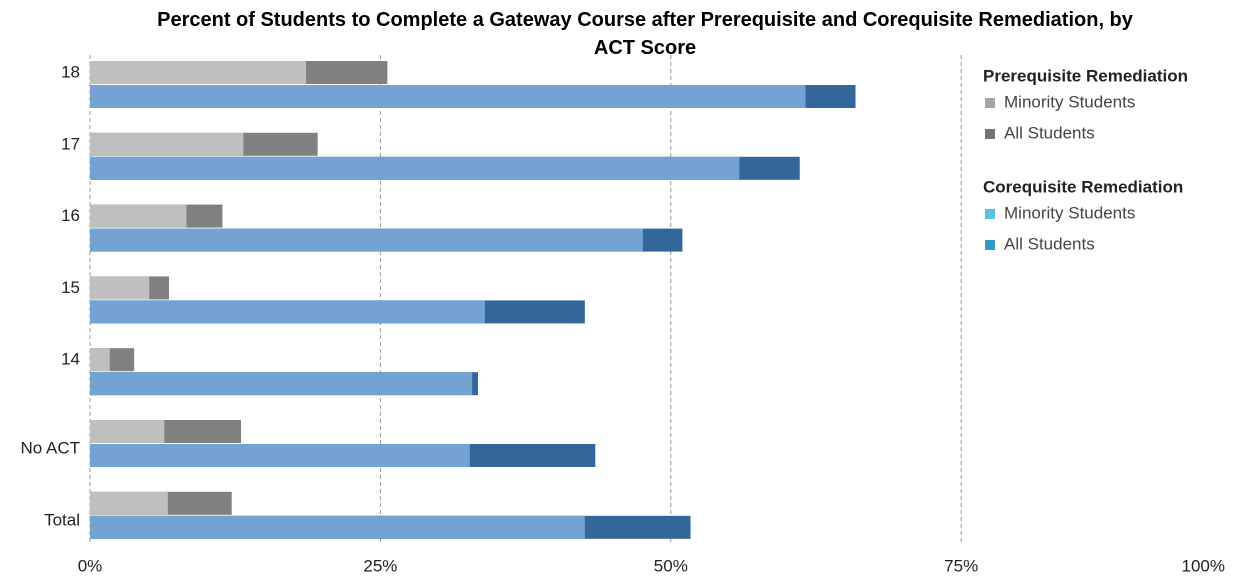  What do you see at coordinates (70, 287) in the screenshot?
I see `y-tick-label: 15` at bounding box center [70, 287].